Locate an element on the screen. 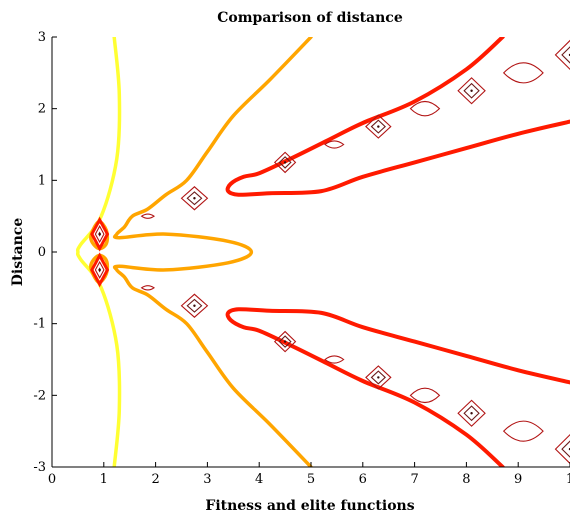 The width and height of the screenshot is (570, 522). x-tick-label: 9 is located at coordinates (518, 479).